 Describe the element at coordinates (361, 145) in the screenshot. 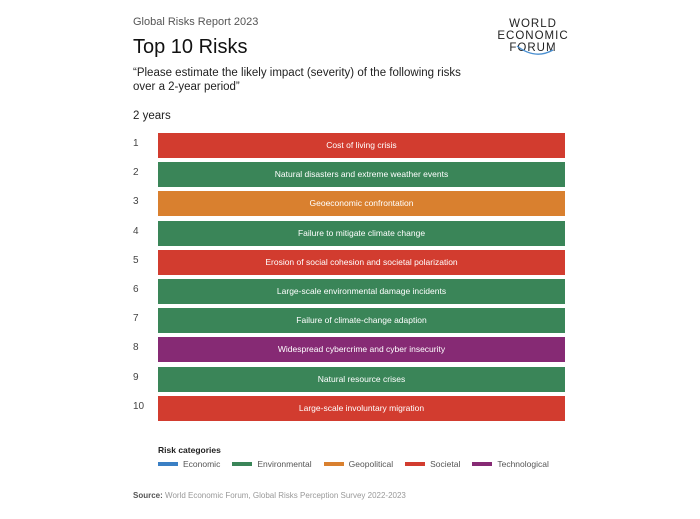

I see `risk-bar: Cost of living crisis` at that location.